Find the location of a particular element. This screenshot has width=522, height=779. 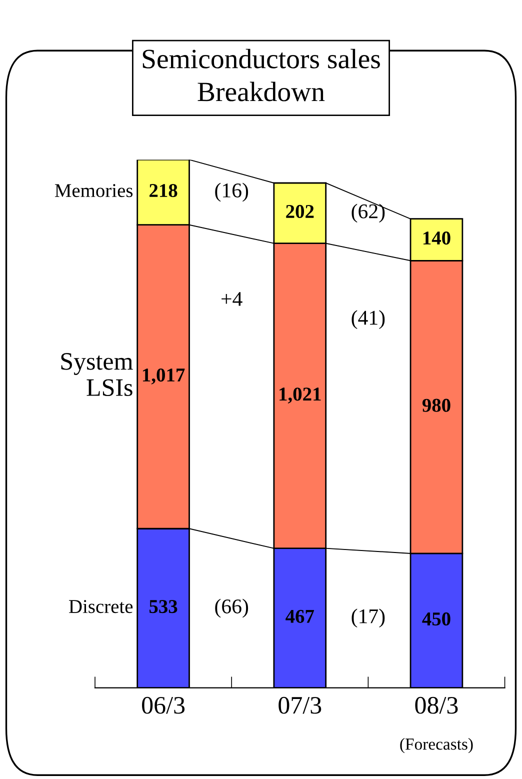

data-label: 980 is located at coordinates (436, 405).